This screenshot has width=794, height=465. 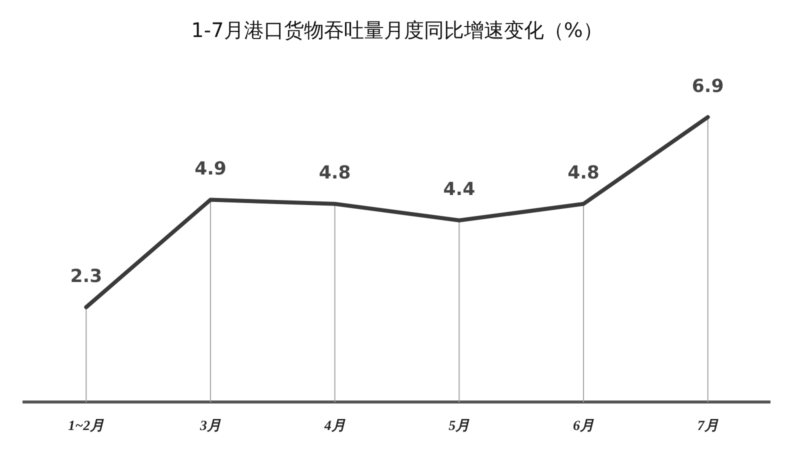 I want to click on data-label: 4.4, so click(x=459, y=189).